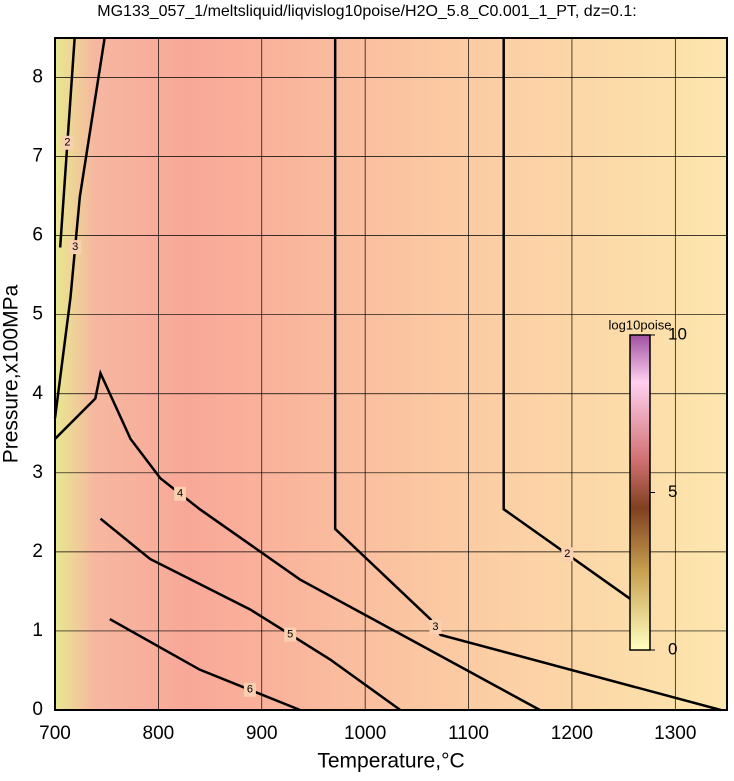 The image size is (734, 781). Describe the element at coordinates (55, 733) in the screenshot. I see `x-tick-label: 700` at that location.